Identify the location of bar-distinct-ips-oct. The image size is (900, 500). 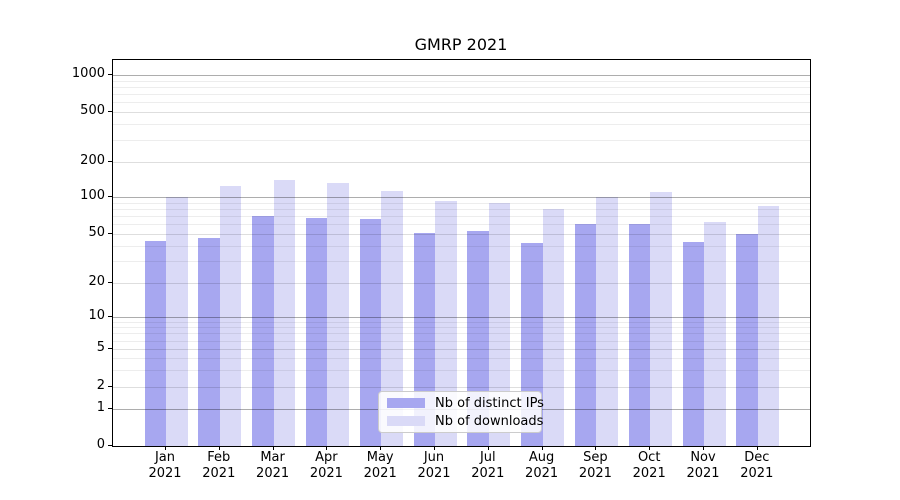
(639, 335).